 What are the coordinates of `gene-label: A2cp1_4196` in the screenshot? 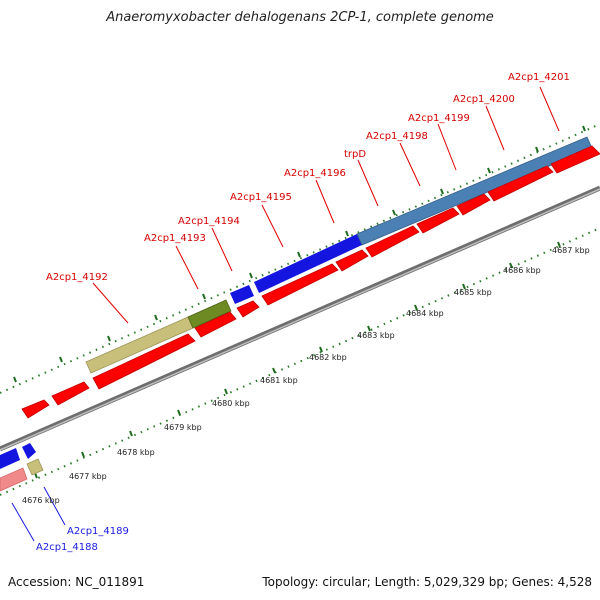 It's located at (315, 173).